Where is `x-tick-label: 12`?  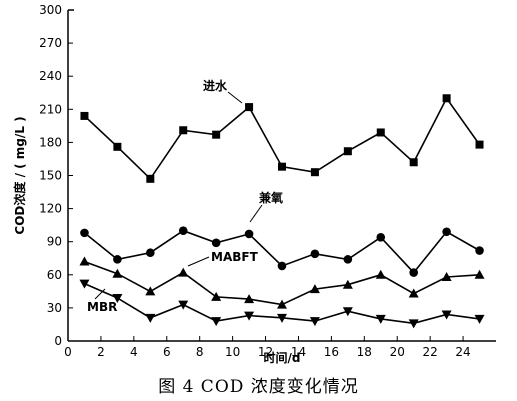
x-tick-label: 12 is located at coordinates (265, 352).